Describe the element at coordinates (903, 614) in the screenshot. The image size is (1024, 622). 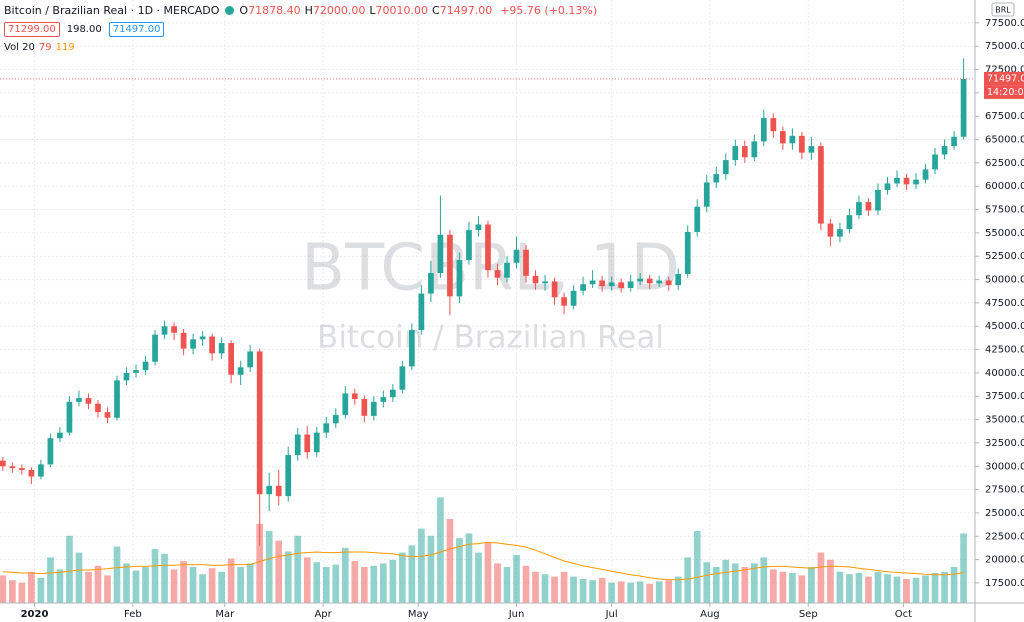
I see `x-tick-label: Oct` at that location.